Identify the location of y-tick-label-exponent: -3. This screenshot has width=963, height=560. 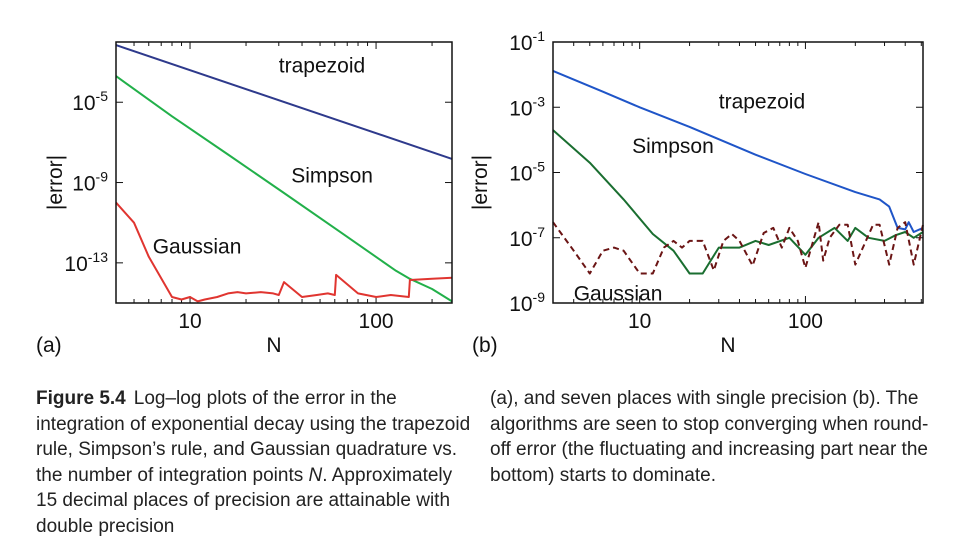
(539, 101).